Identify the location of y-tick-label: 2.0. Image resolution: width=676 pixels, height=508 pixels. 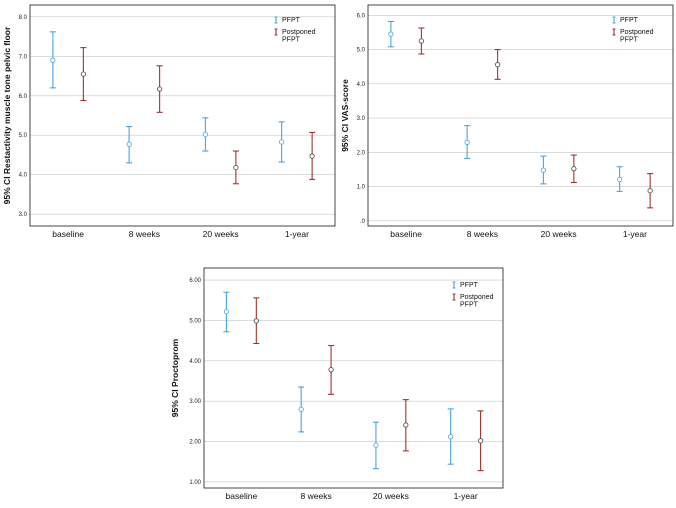
(361, 153).